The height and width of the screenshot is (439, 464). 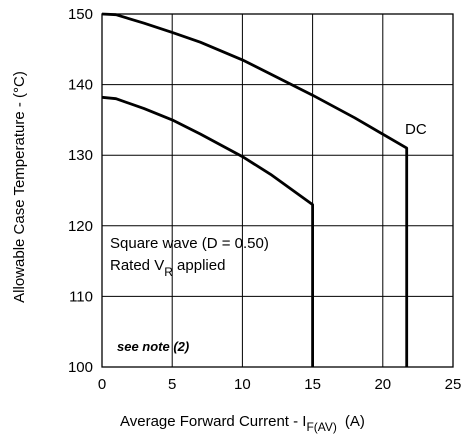 What do you see at coordinates (189, 243) in the screenshot?
I see `square-wave-label: Square wave (D = 0.50)` at bounding box center [189, 243].